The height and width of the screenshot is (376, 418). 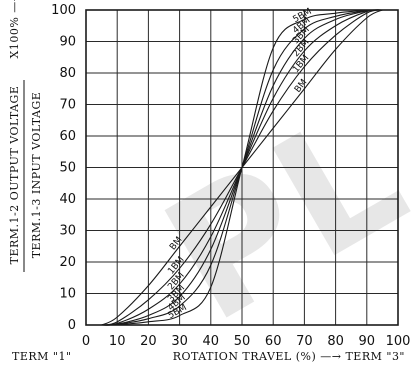 I want to click on x-tick-label: 80, so click(x=335, y=341).